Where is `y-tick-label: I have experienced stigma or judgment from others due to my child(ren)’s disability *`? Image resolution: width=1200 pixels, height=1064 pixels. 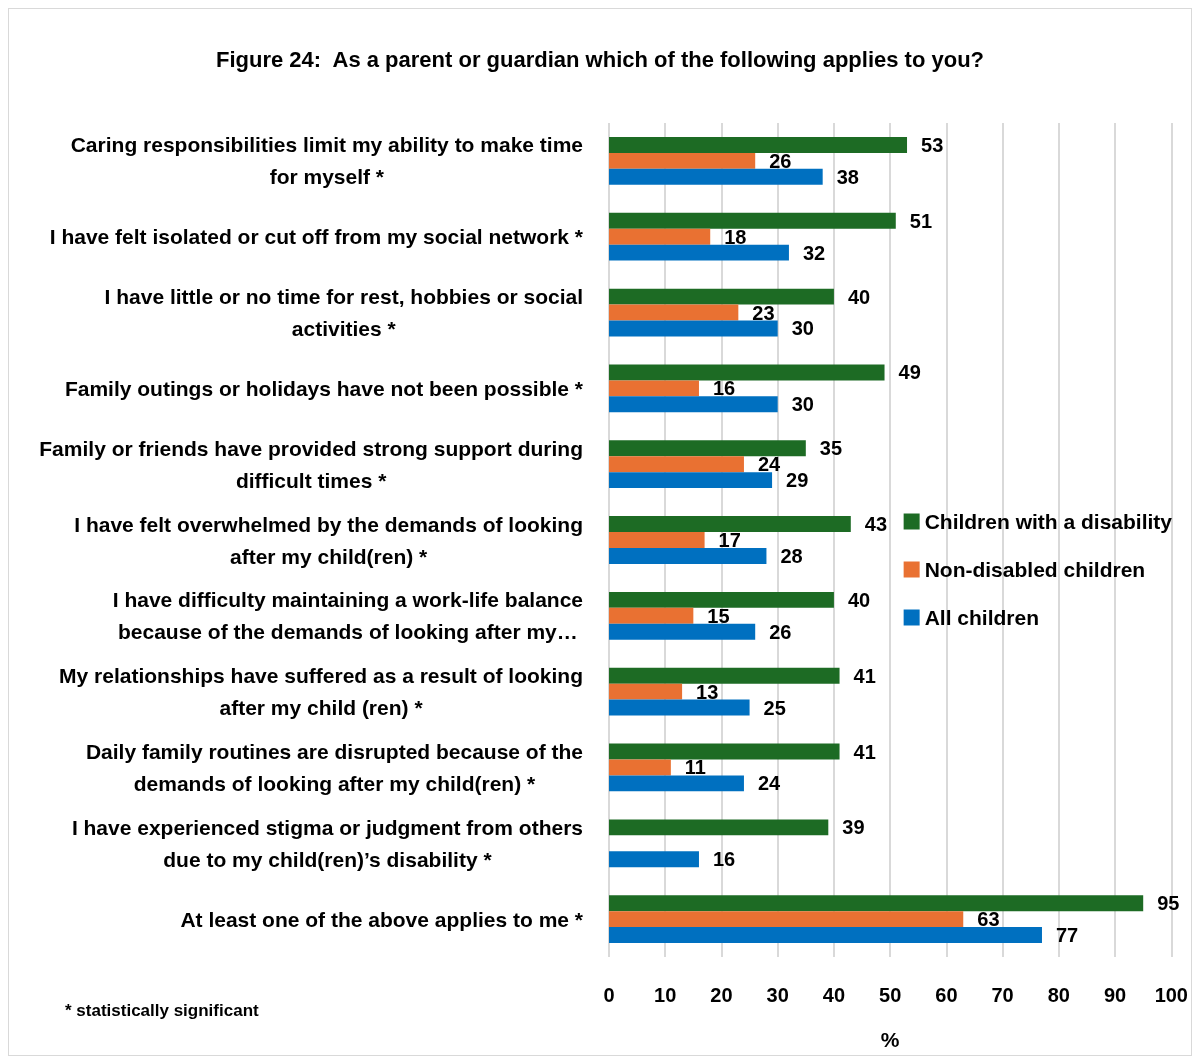
y-tick-label: I have experienced stigma or judgment from others due to my child(ren)’s disability * is located at coordinates (327, 843).